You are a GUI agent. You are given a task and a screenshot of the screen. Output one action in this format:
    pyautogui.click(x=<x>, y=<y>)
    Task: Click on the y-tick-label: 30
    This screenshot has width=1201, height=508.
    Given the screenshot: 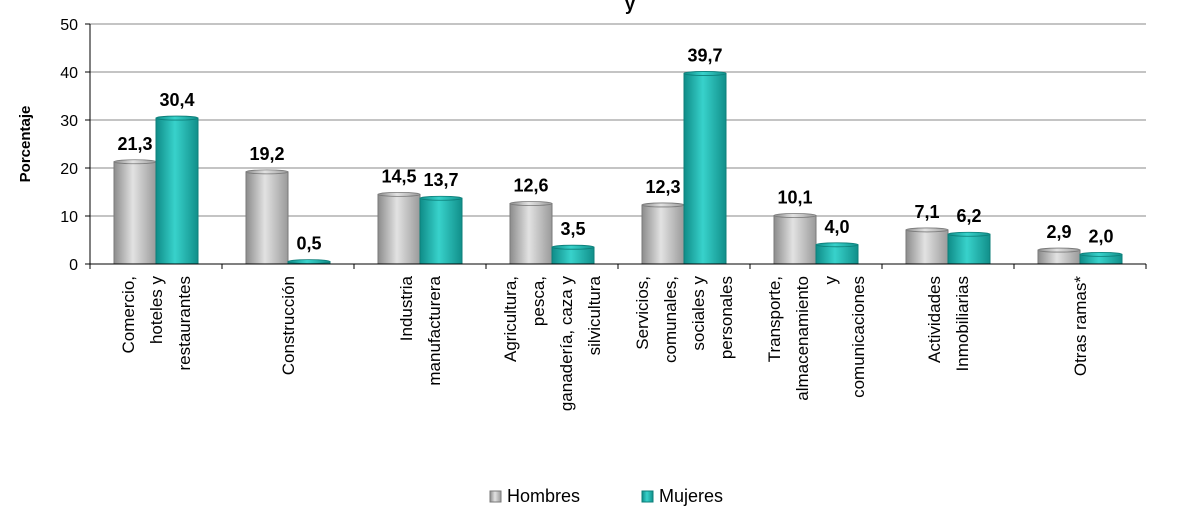 What is the action you would take?
    pyautogui.click(x=69, y=121)
    